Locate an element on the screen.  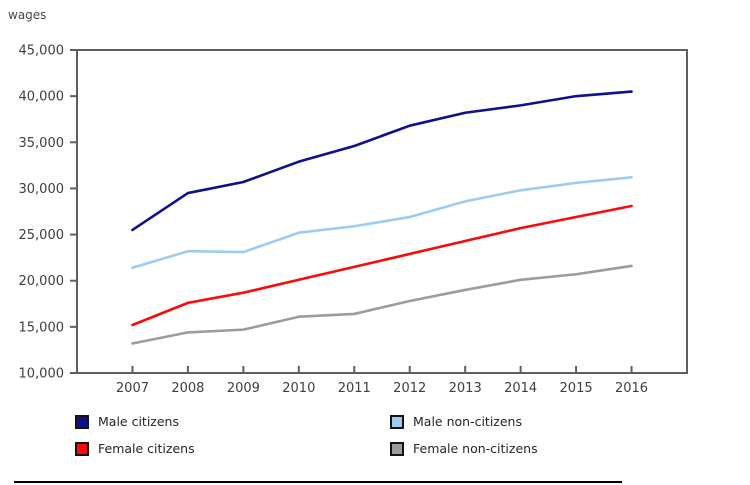
y-tick-label: 45,000 is located at coordinates (42, 51).